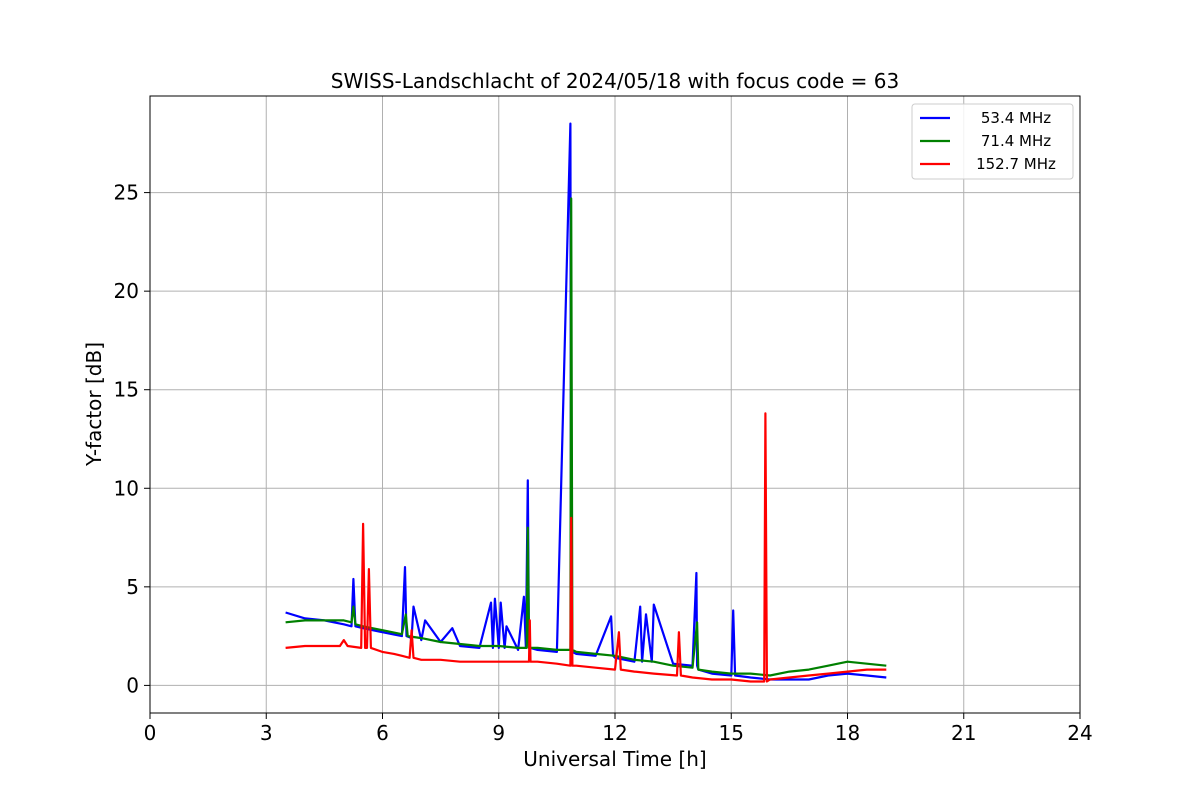 This screenshot has height=800, width=1200. Describe the element at coordinates (614, 759) in the screenshot. I see `x-axis-label: Universal Time [h]` at that location.